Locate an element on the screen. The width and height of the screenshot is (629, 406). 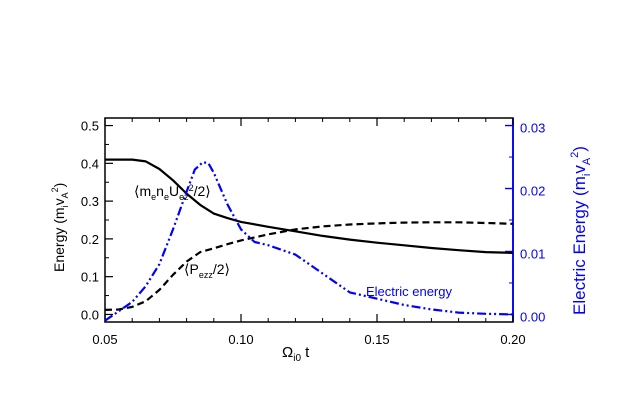
y-tick-label-left: 0.4 is located at coordinates (90, 163).